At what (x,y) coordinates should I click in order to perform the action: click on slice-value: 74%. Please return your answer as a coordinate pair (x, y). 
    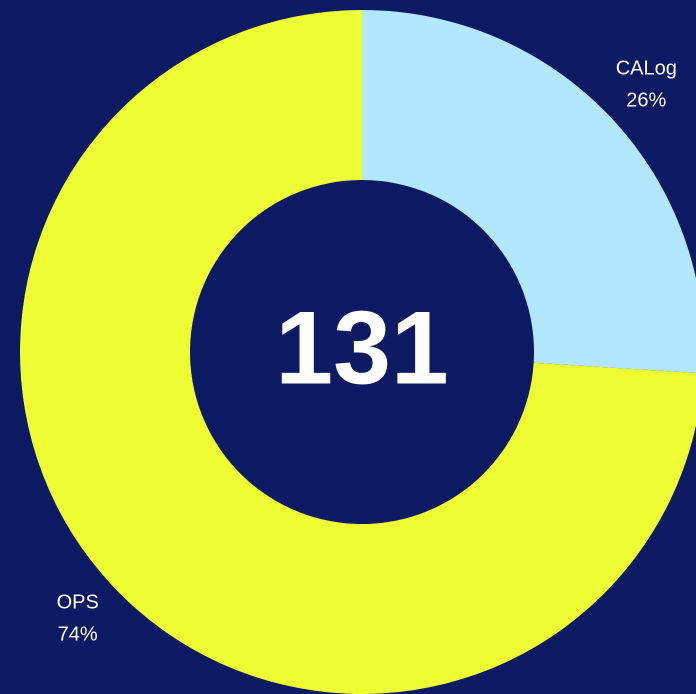
    Looking at the image, I should click on (78, 634).